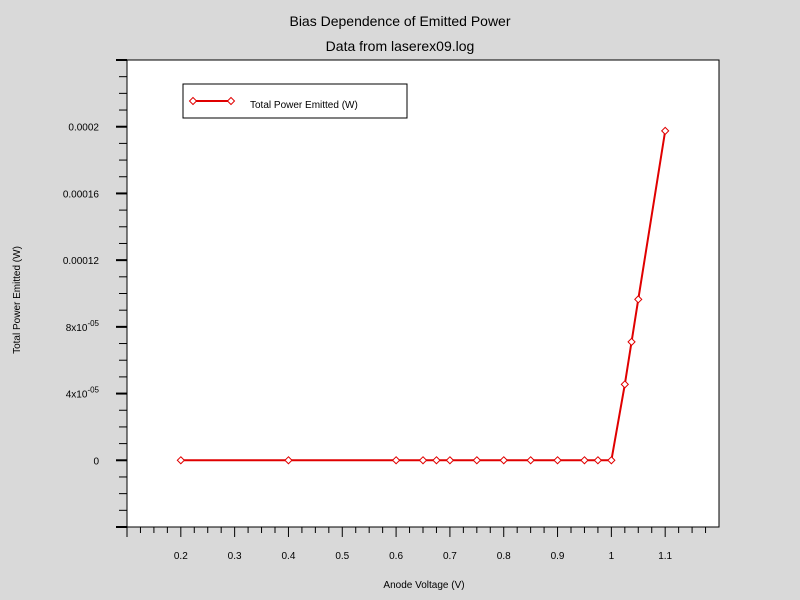 The image size is (800, 600). Describe the element at coordinates (400, 21) in the screenshot. I see `chart-title: Bias Dependence of Emitted Power` at that location.